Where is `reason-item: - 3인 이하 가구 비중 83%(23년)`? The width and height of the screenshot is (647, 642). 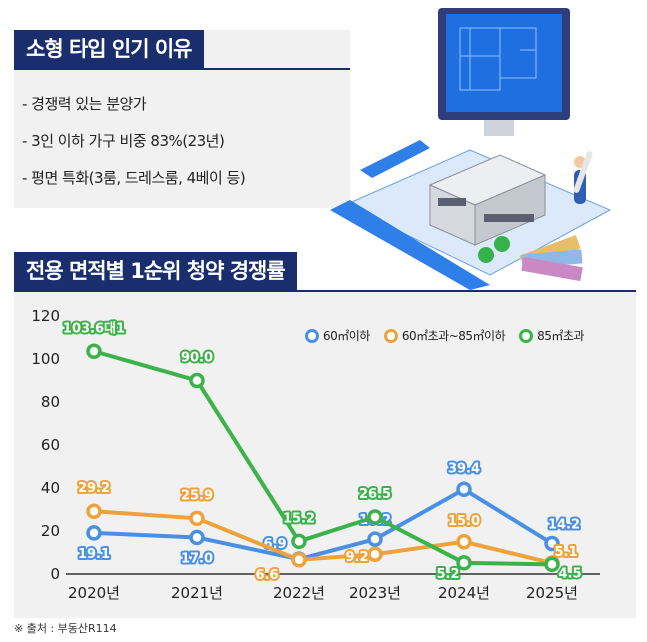
reason-item: - 3인 이하 가구 비중 83%(23년) is located at coordinates (123, 141).